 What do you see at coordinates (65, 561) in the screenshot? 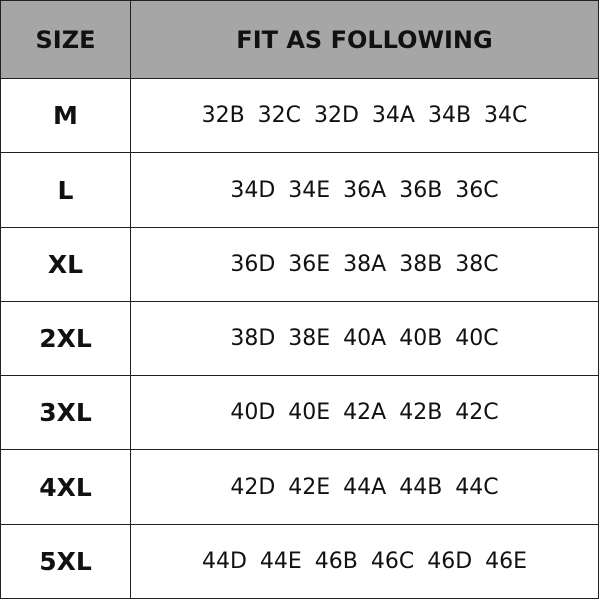
I see `size-cell: 5XL` at bounding box center [65, 561].